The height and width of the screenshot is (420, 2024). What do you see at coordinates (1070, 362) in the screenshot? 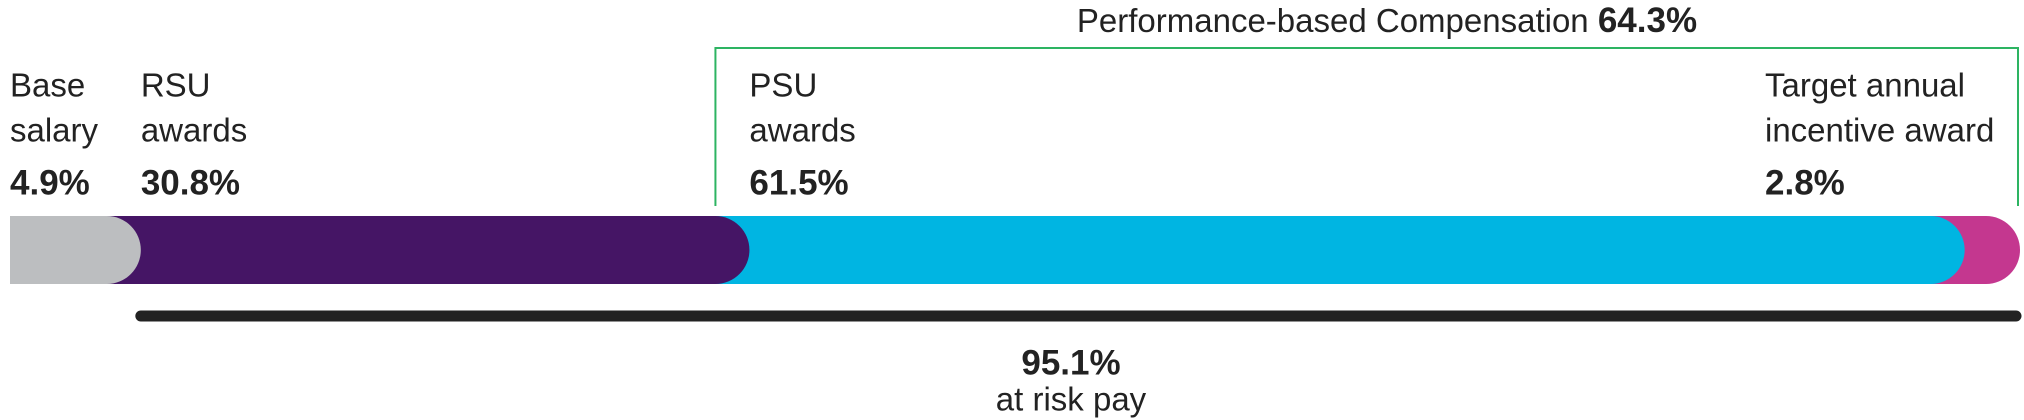
I see `at-risk-value: 95.1%` at bounding box center [1070, 362].